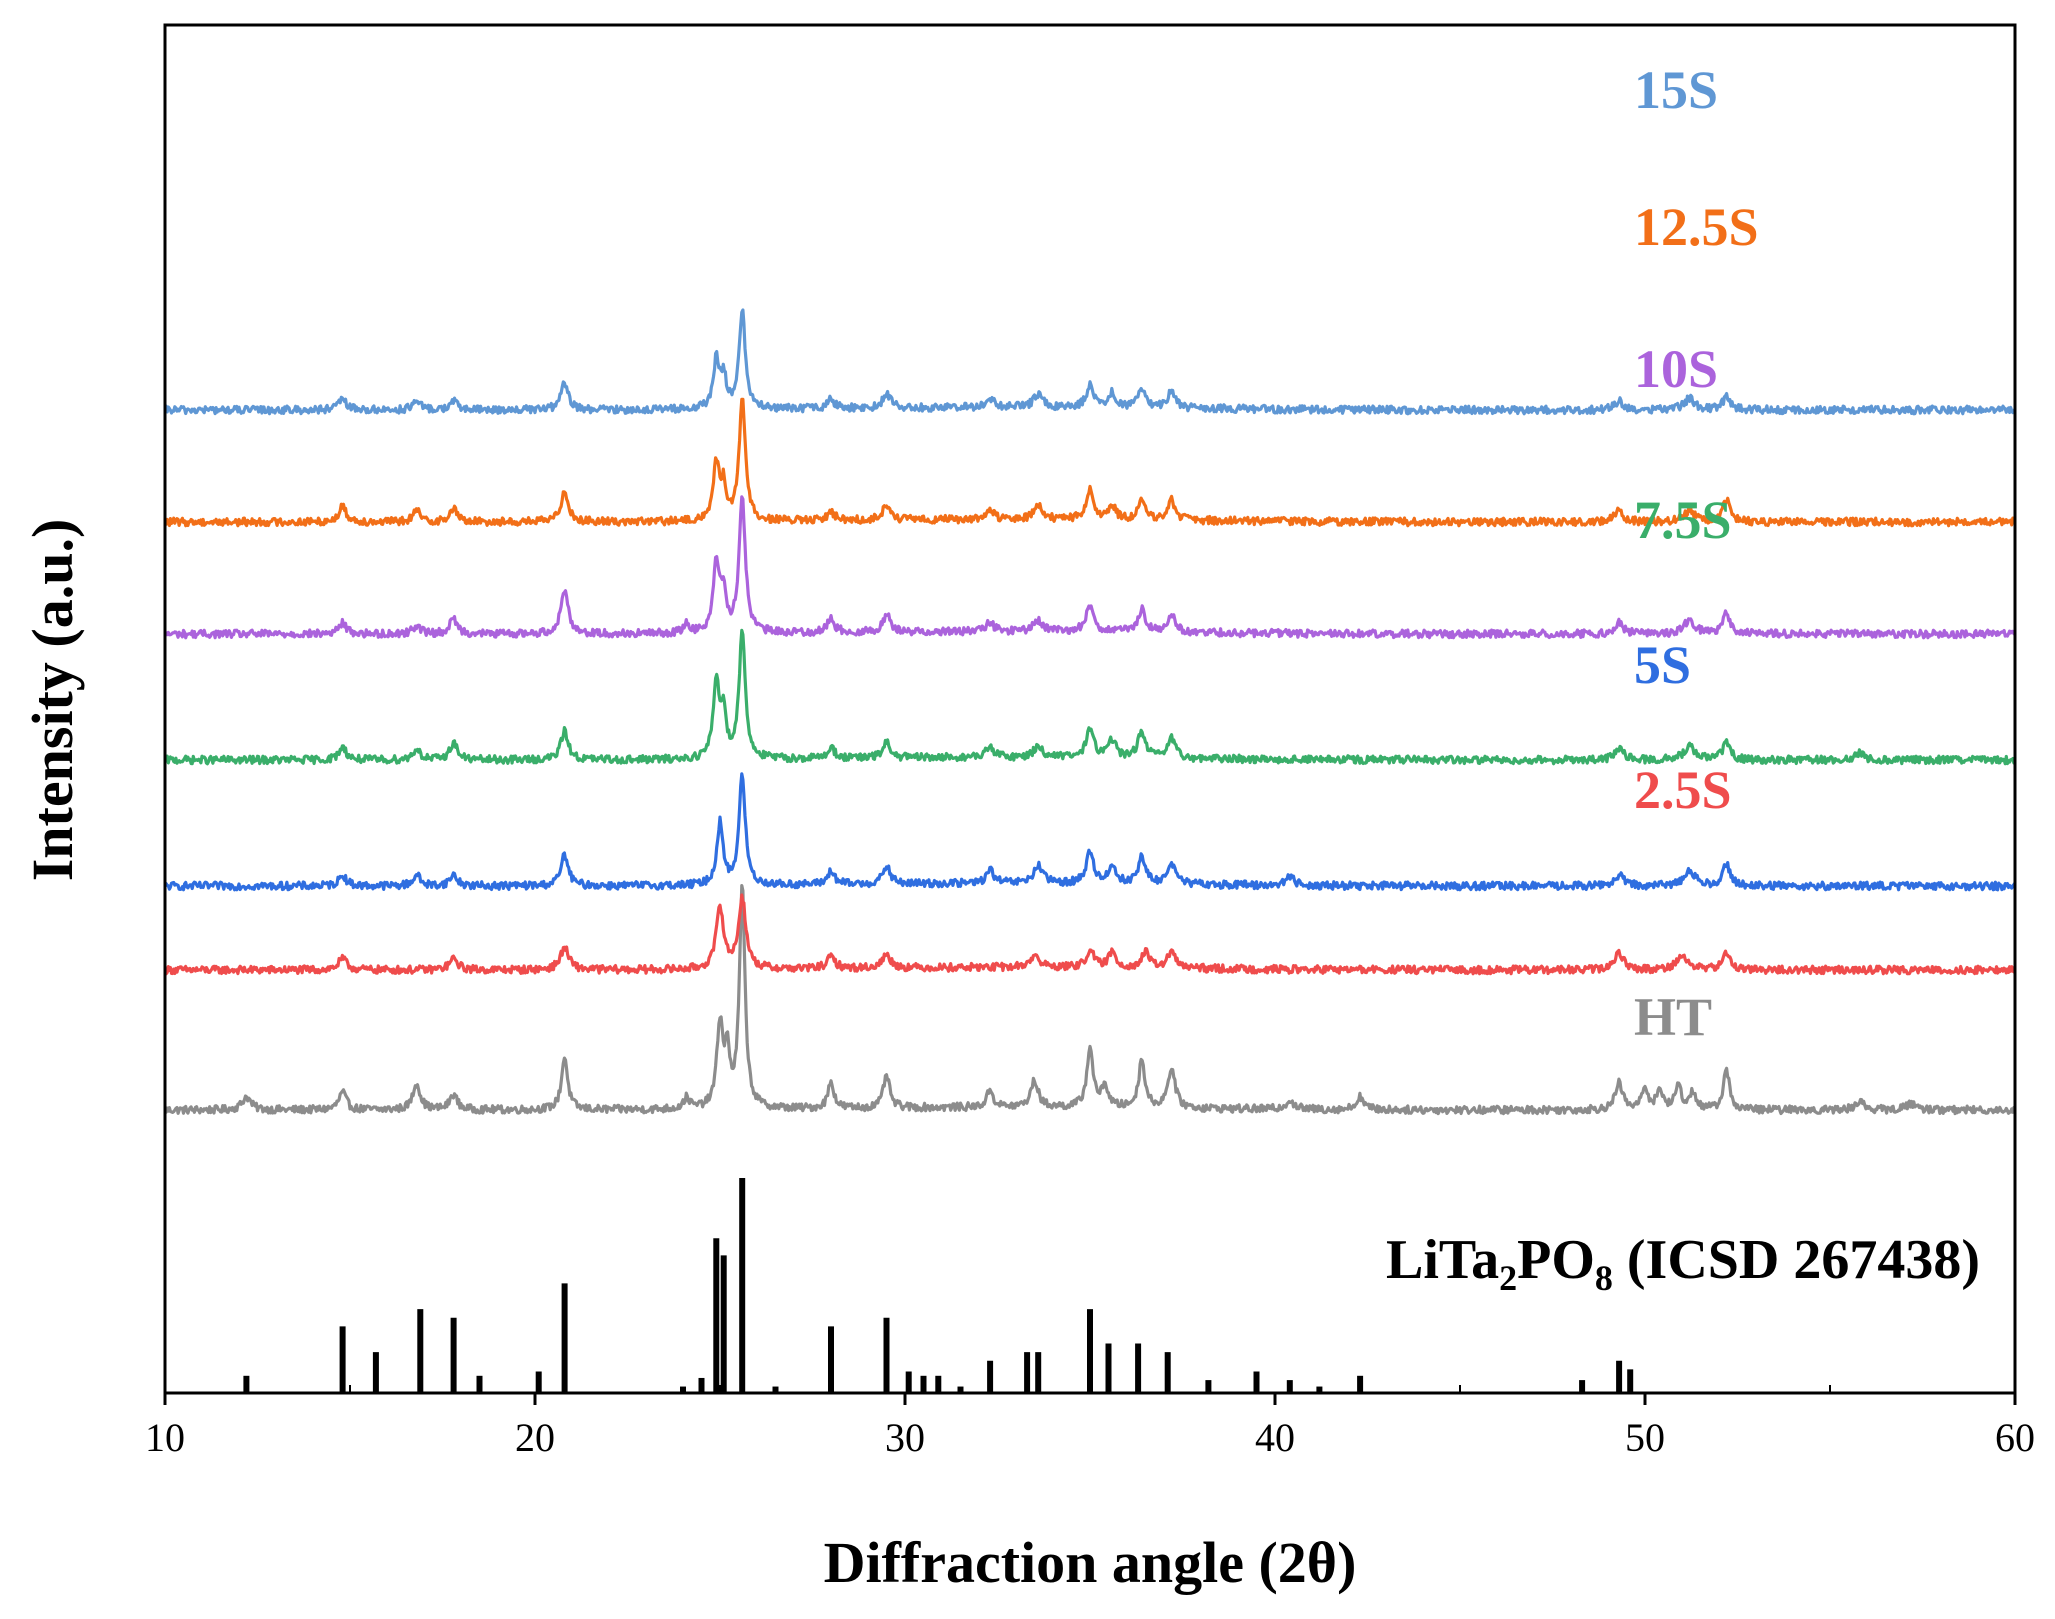 Image resolution: width=2055 pixels, height=1619 pixels. I want to click on series-line-10S, so click(1090, 567).